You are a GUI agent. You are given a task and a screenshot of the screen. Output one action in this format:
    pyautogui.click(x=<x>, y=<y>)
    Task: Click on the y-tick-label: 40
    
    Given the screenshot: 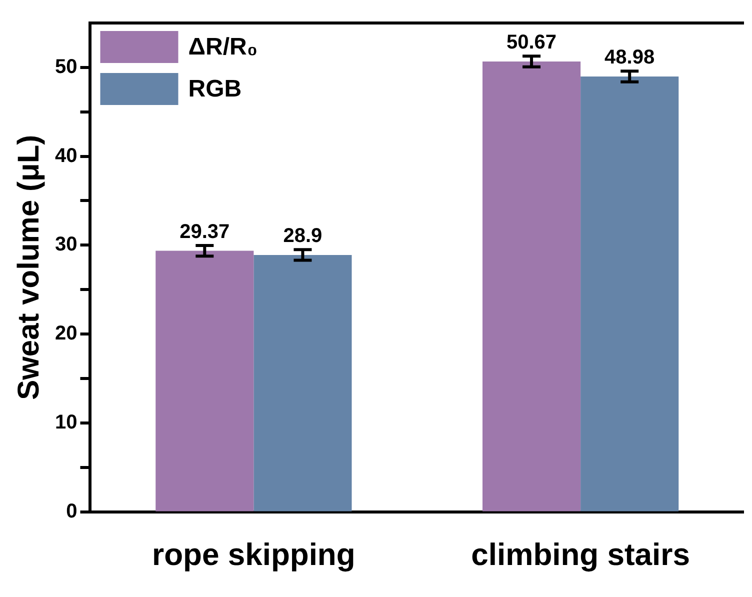 What is the action you would take?
    pyautogui.click(x=66, y=155)
    